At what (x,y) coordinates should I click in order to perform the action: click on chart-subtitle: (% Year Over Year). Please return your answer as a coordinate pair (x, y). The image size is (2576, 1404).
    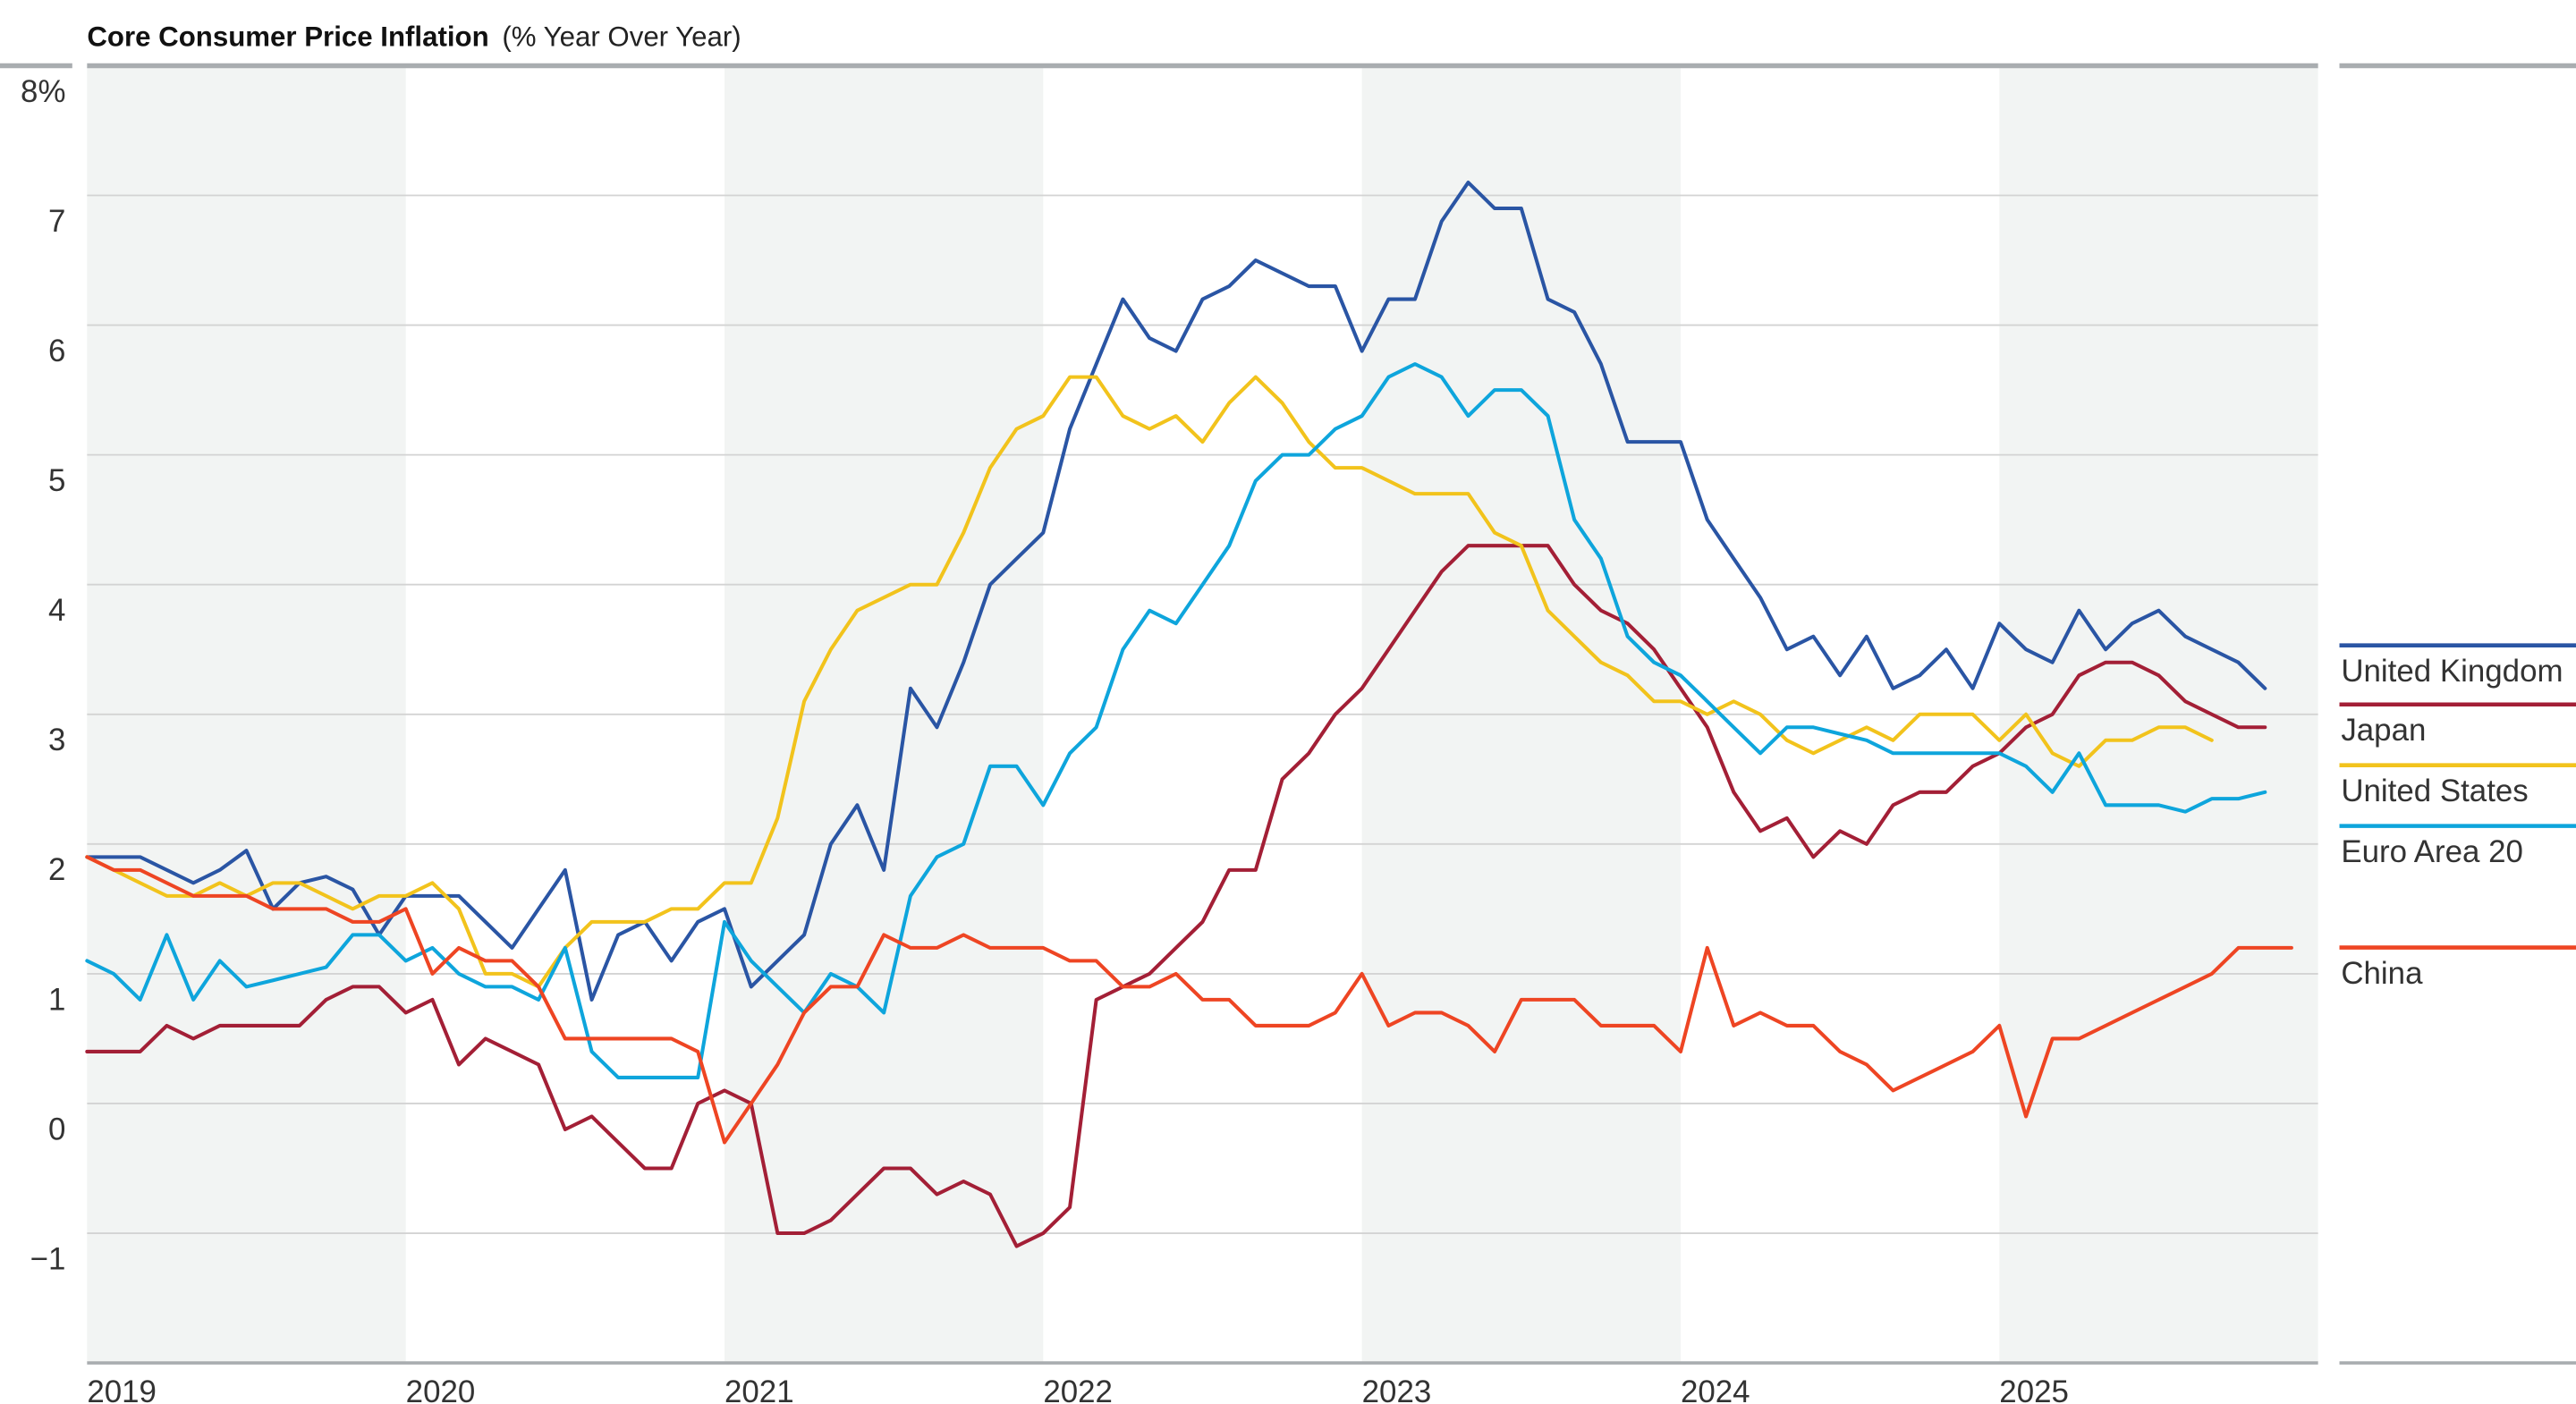
    Looking at the image, I should click on (621, 37).